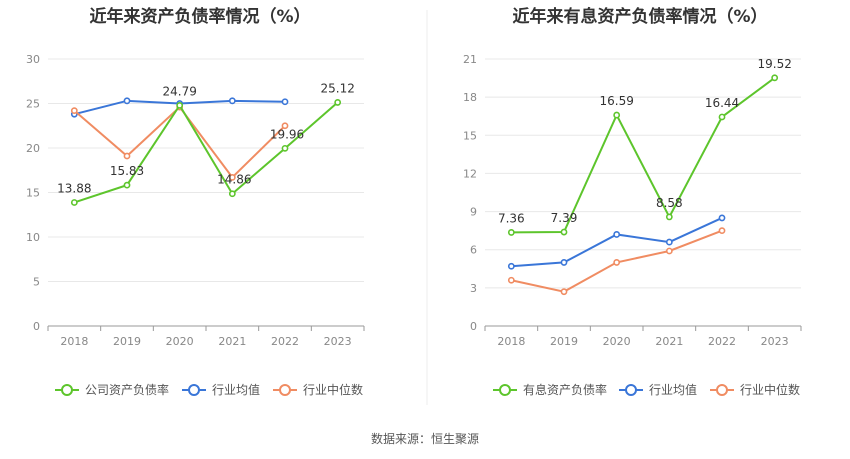 This screenshot has height=459, width=850. What do you see at coordinates (179, 91) in the screenshot?
I see `data-label: 24.79` at bounding box center [179, 91].